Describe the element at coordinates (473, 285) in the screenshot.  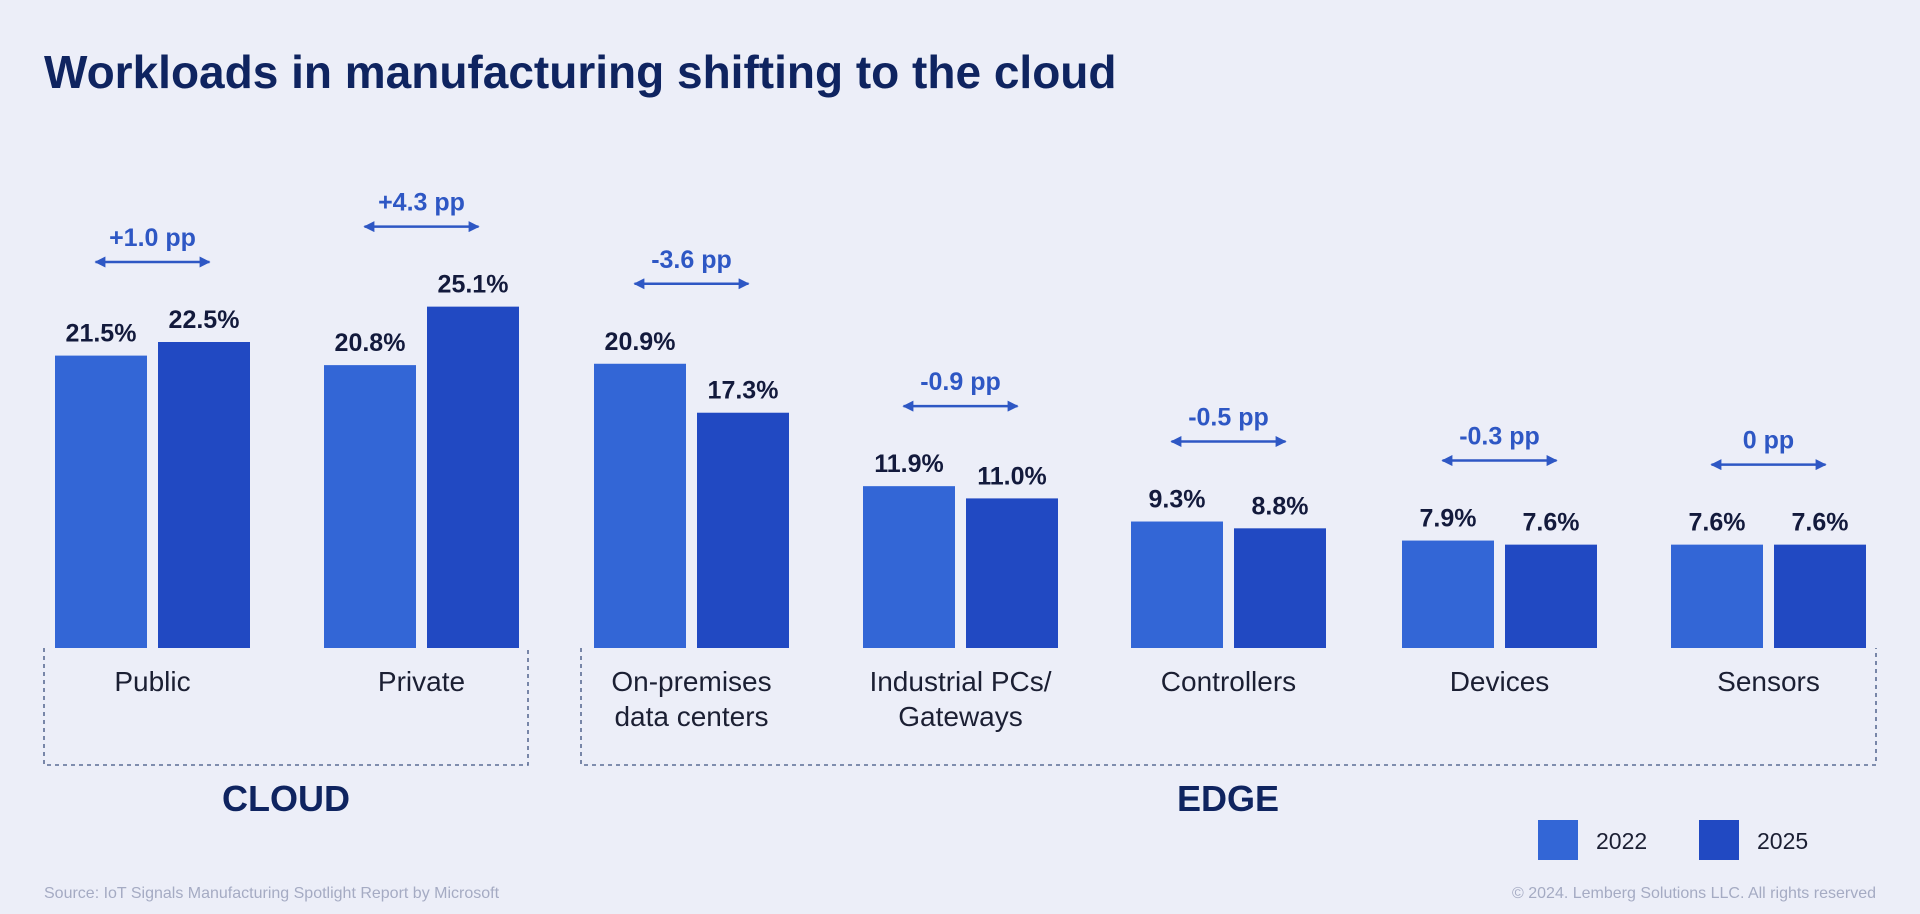
I see `value-label-2025-1: 25.1%` at that location.